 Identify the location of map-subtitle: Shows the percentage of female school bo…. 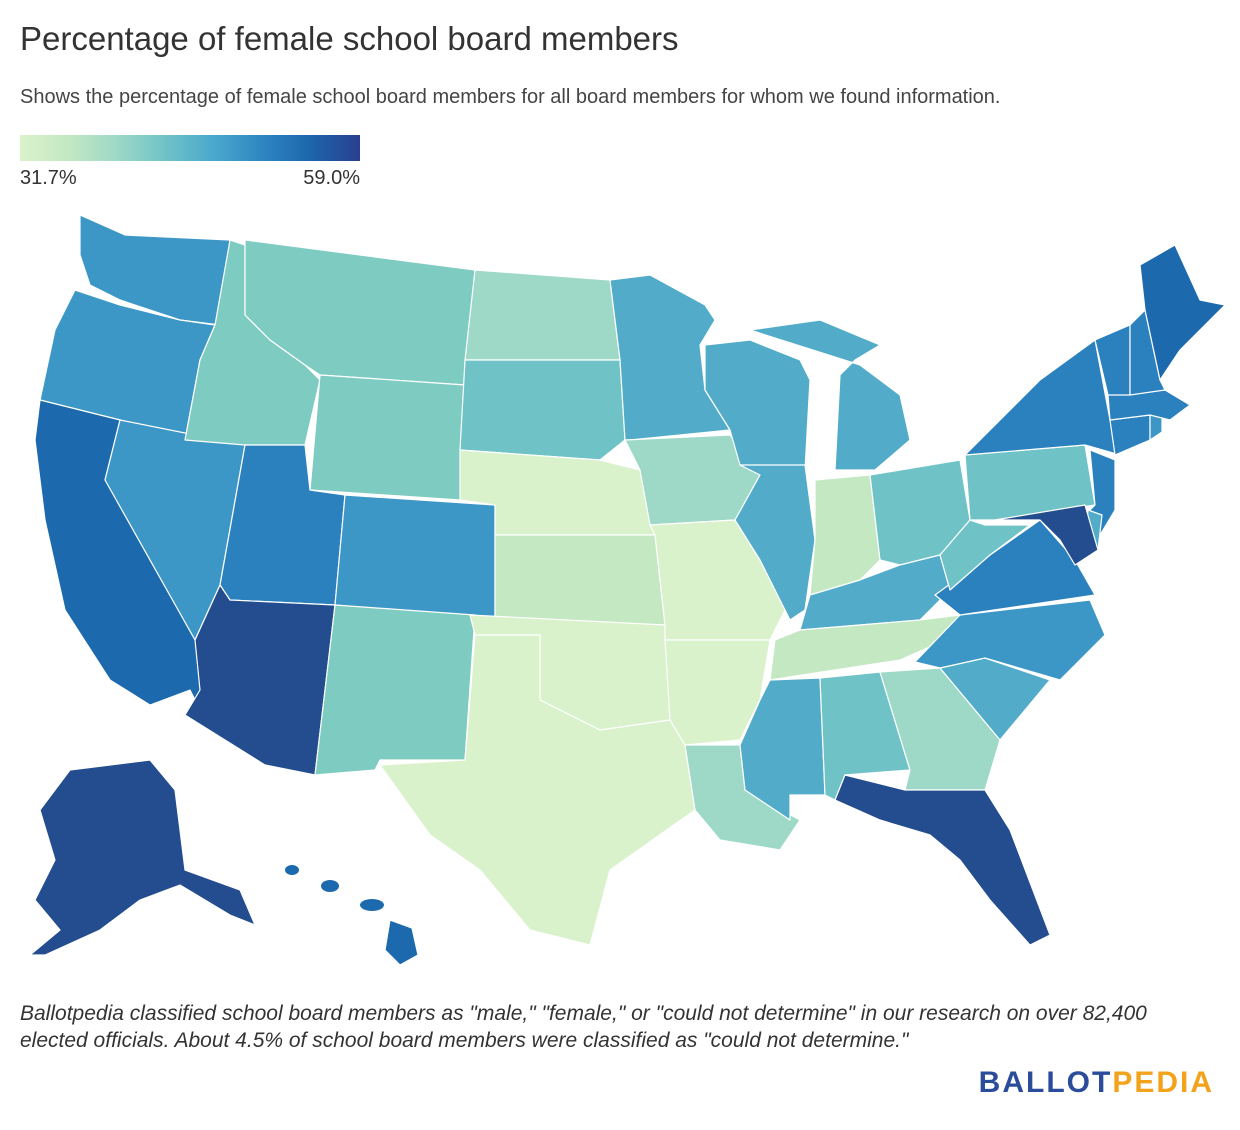
(510, 97).